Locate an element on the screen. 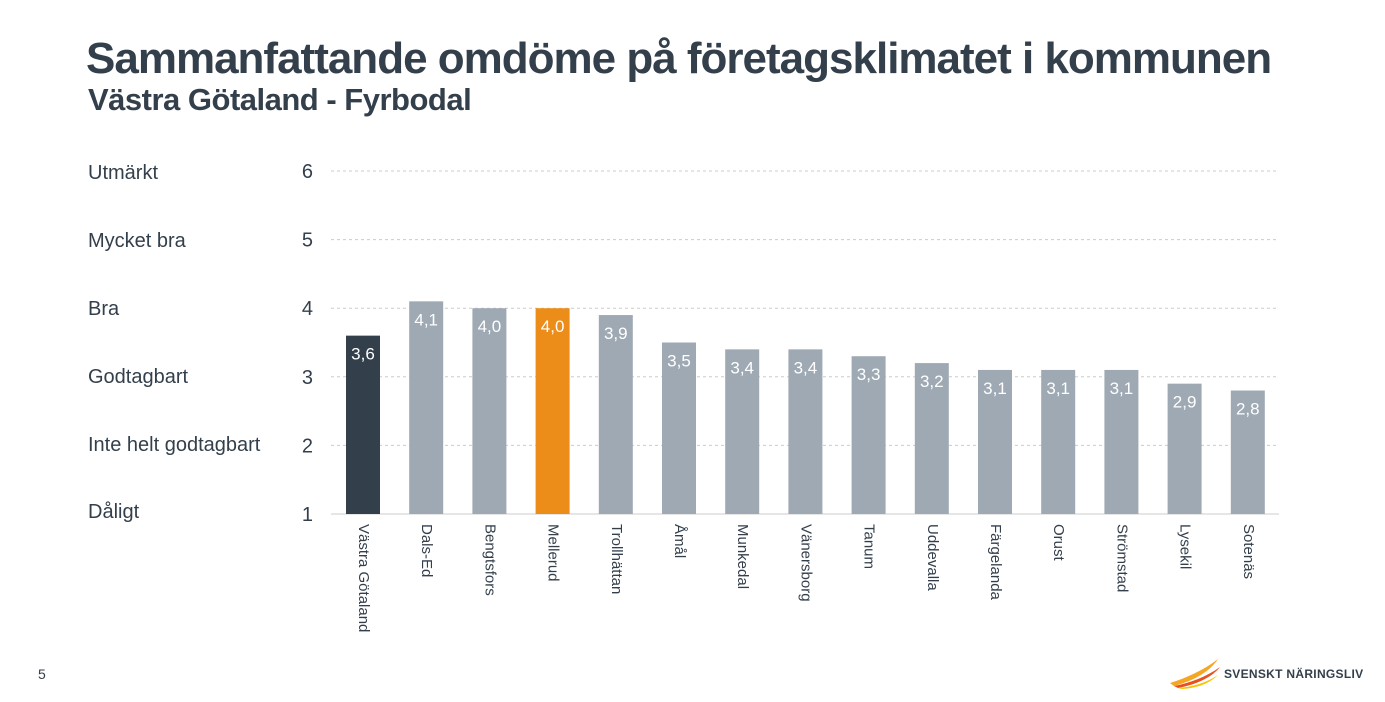 Image resolution: width=1385 pixels, height=702 pixels. rating-label-inte-helt-godtagbart: Inte helt godtagbart is located at coordinates (174, 445).